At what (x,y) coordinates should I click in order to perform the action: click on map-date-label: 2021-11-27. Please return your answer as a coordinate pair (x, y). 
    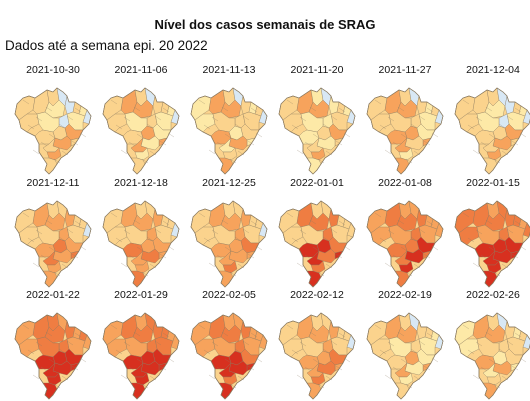
    Looking at the image, I should click on (405, 70).